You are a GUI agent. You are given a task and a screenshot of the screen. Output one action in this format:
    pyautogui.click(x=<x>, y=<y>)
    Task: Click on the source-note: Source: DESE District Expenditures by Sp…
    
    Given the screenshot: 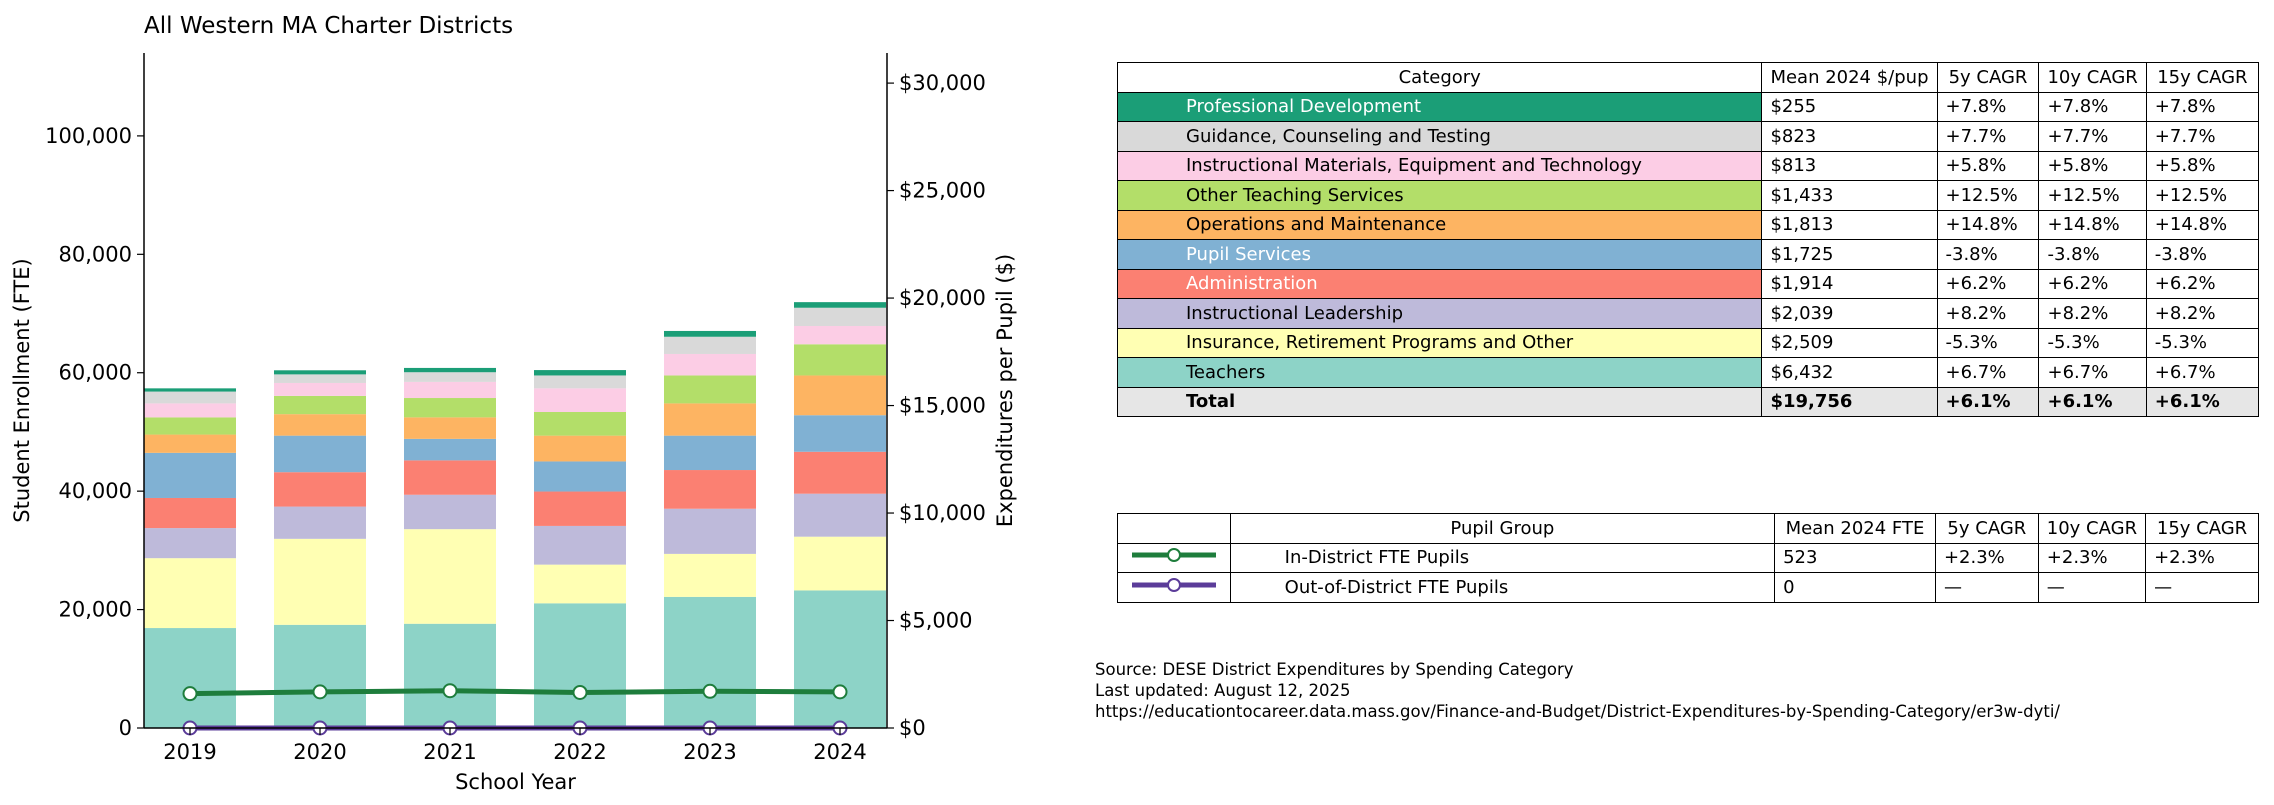 What is the action you would take?
    pyautogui.click(x=1577, y=690)
    